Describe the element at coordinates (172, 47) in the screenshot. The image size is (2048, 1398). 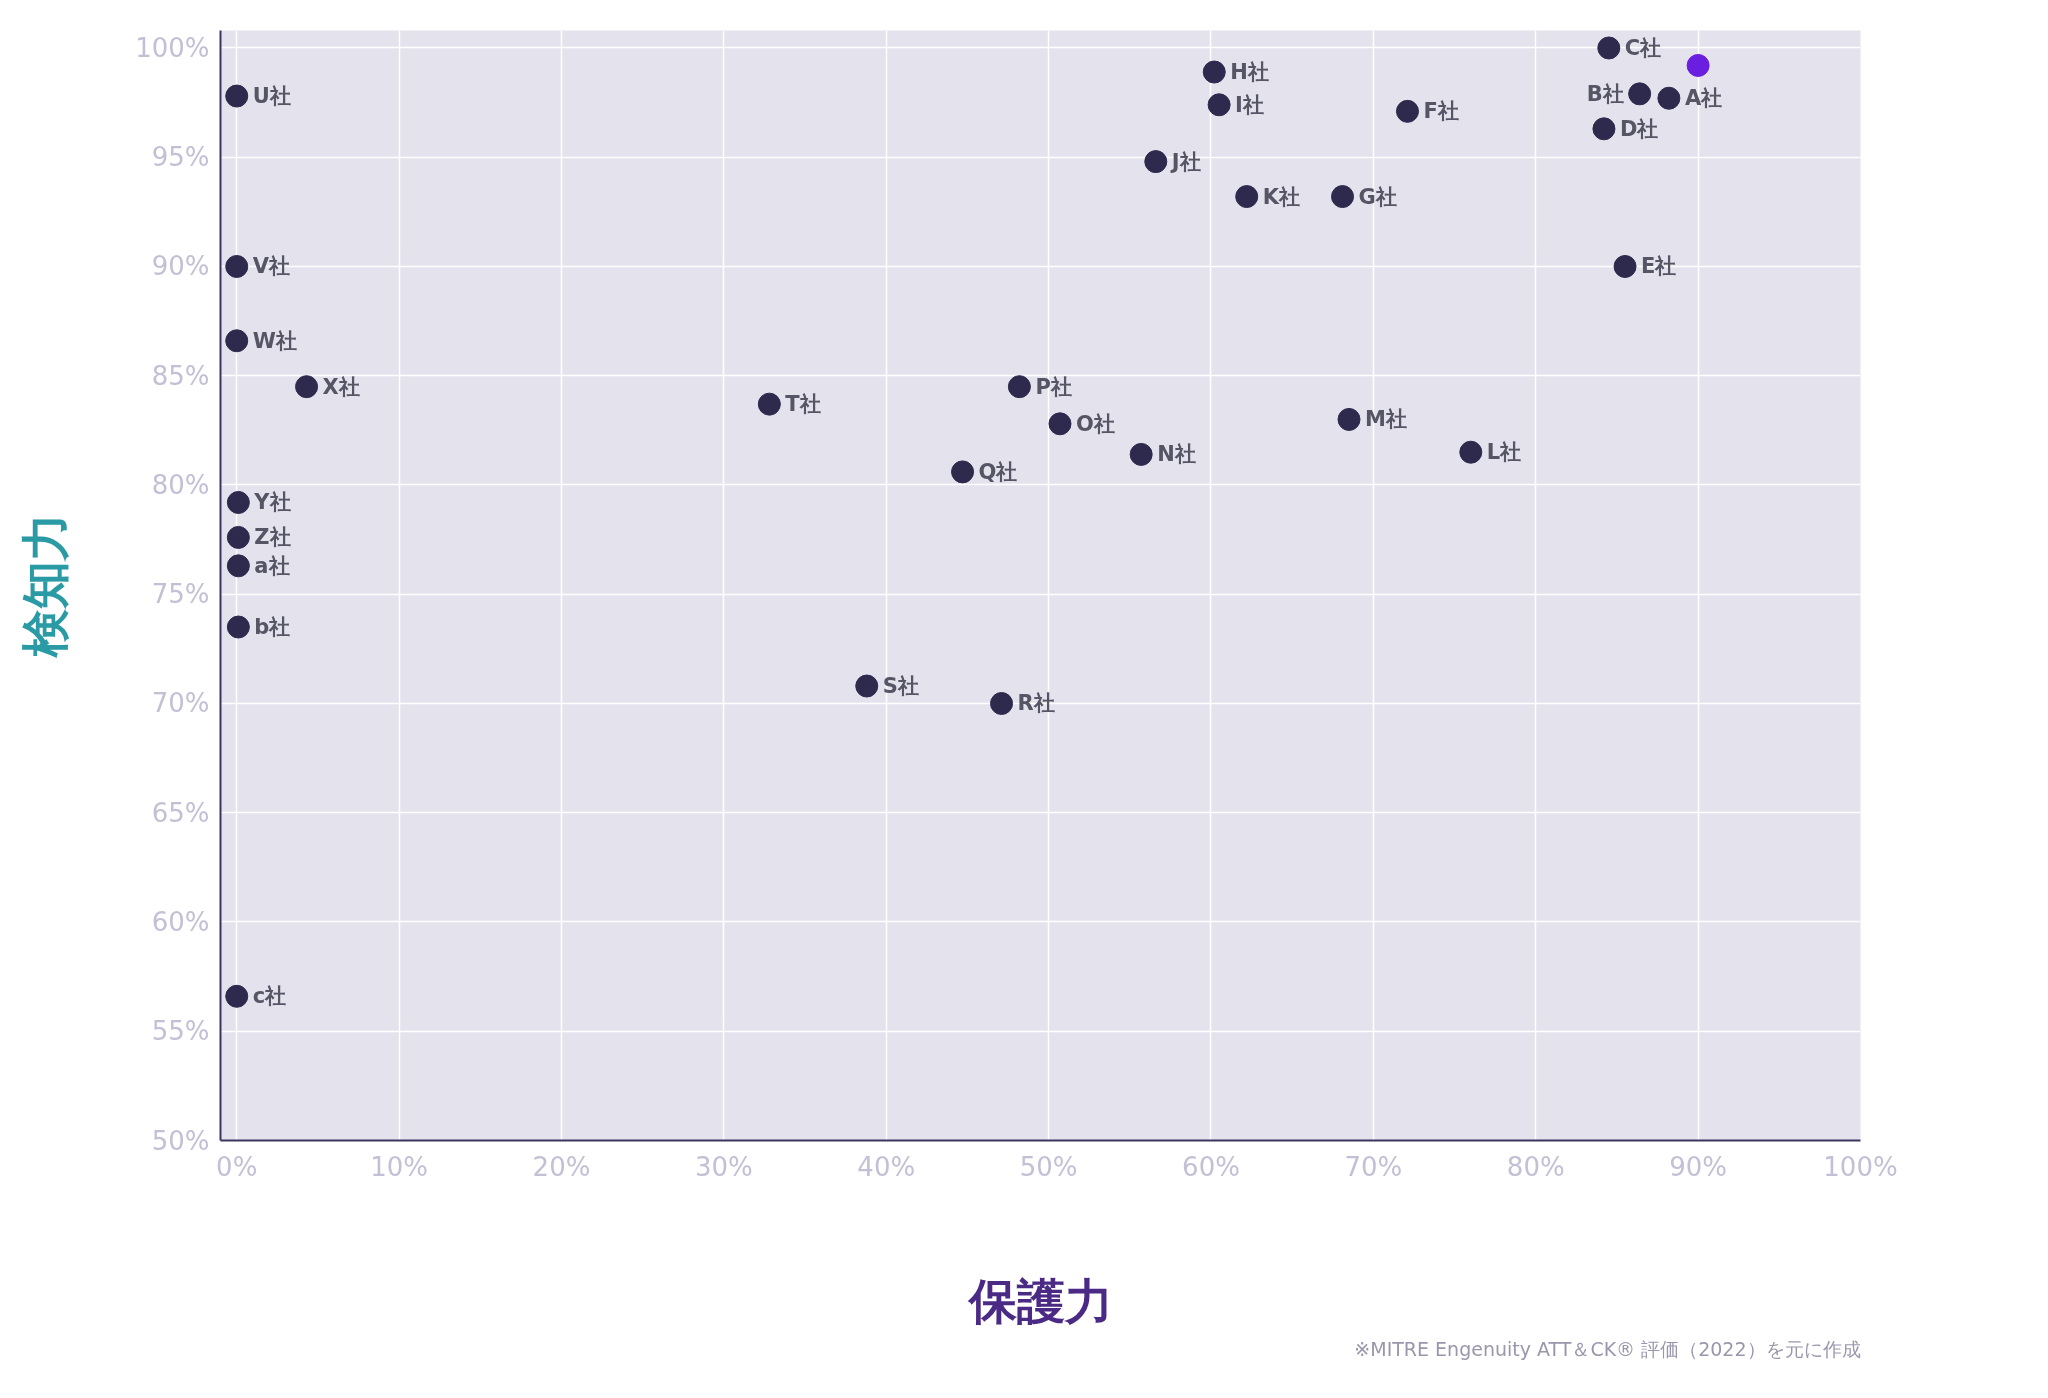
I see `y-tick-label: 100%` at that location.